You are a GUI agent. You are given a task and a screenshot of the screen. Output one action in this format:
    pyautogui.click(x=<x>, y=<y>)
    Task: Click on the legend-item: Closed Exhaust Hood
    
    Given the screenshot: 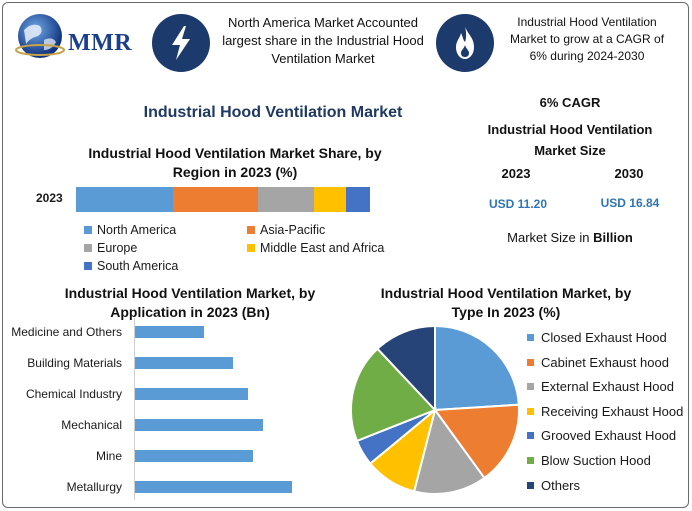 What is the action you would take?
    pyautogui.click(x=597, y=337)
    